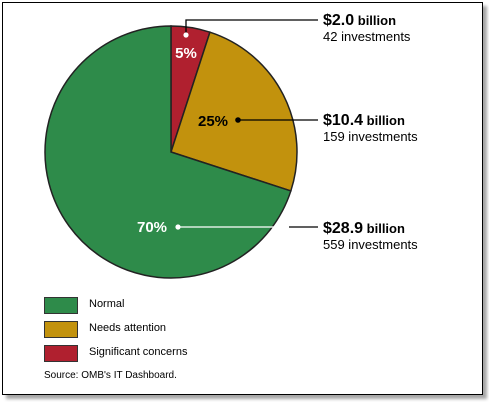 Image resolution: width=489 pixels, height=402 pixels. Describe the element at coordinates (107, 304) in the screenshot. I see `legend-label-normal: Normal` at that location.